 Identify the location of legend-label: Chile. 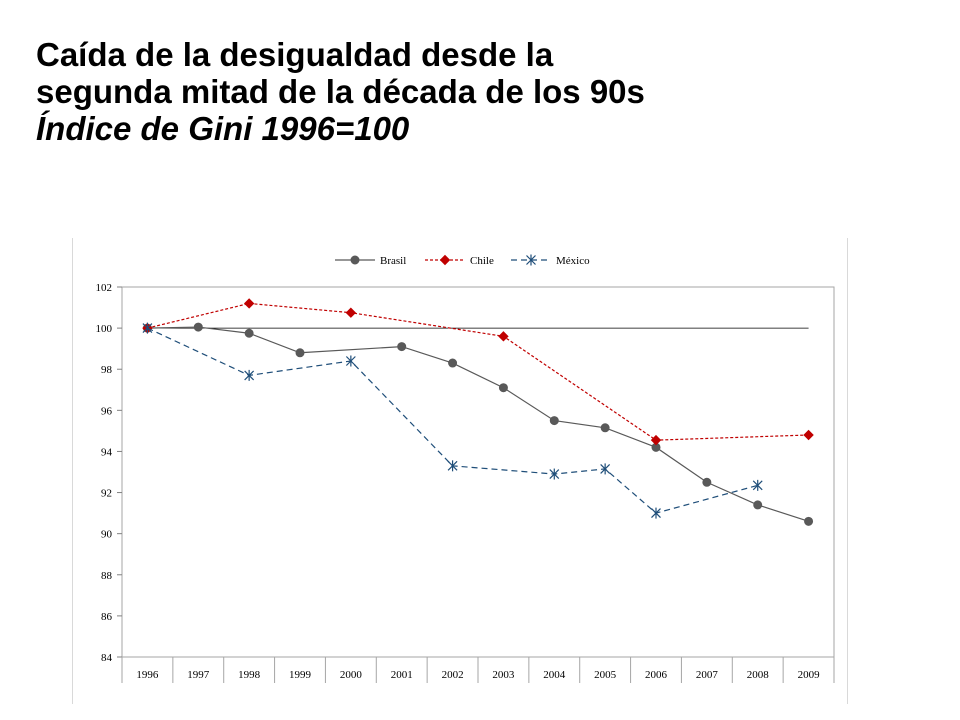
(482, 261).